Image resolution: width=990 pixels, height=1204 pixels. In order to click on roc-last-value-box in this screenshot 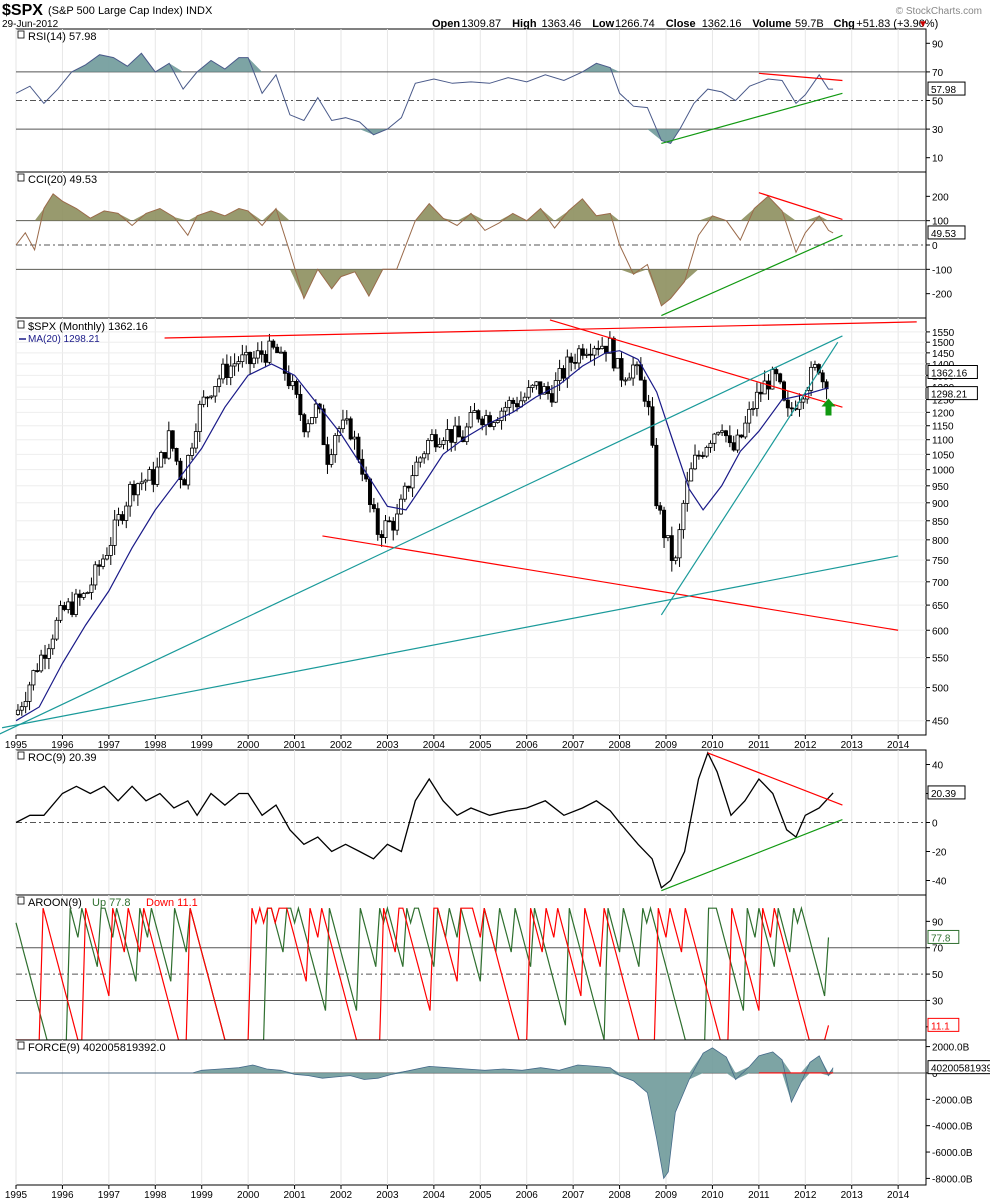, I will do `click(946, 792)`.